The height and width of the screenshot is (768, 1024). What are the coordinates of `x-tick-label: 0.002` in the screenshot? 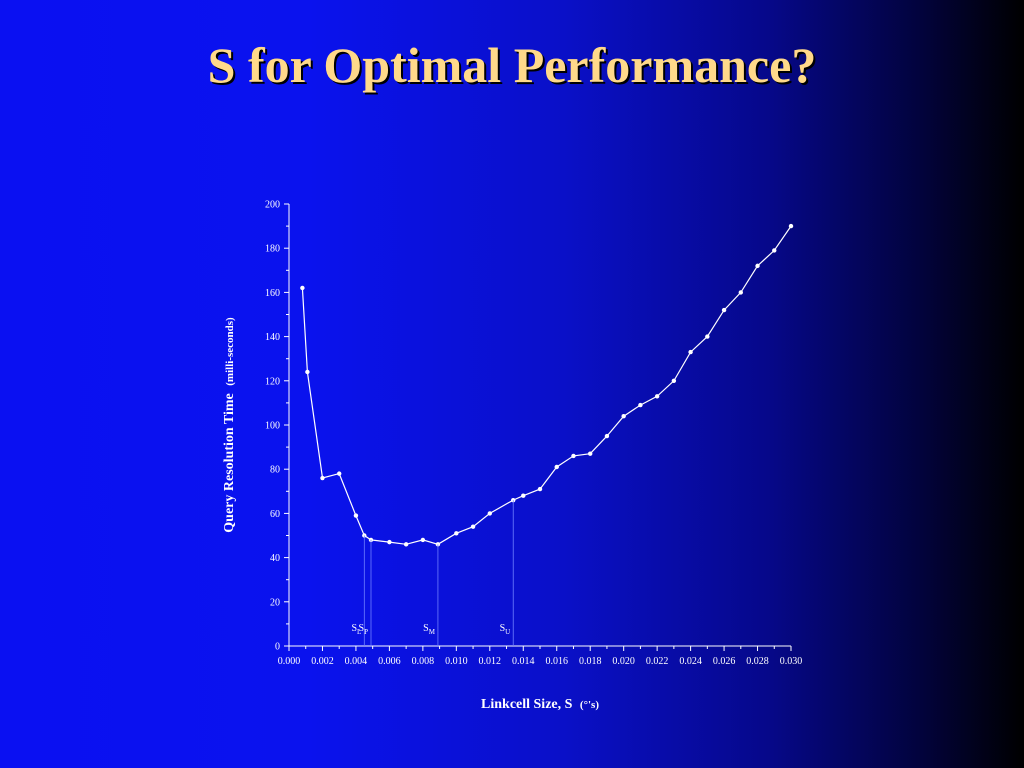 It's located at (322, 661).